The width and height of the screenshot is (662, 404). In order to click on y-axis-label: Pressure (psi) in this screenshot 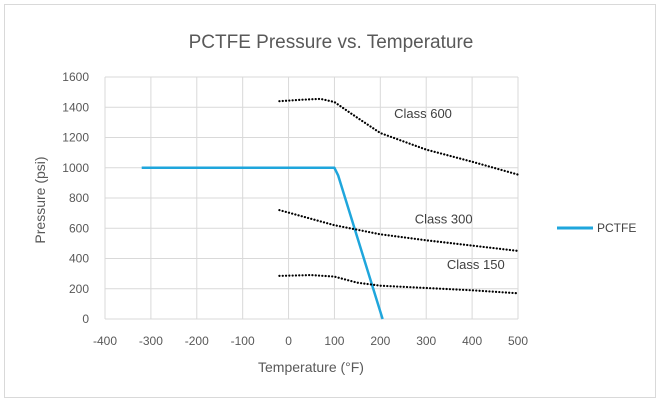, I will do `click(40, 199)`.